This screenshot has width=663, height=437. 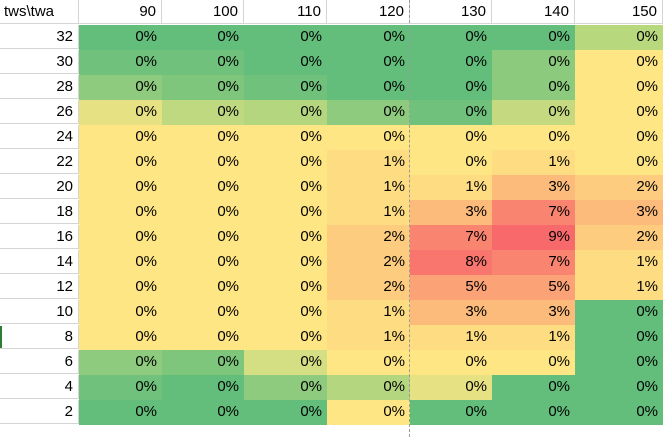 What do you see at coordinates (619, 12) in the screenshot?
I see `column-header-cell: 150` at bounding box center [619, 12].